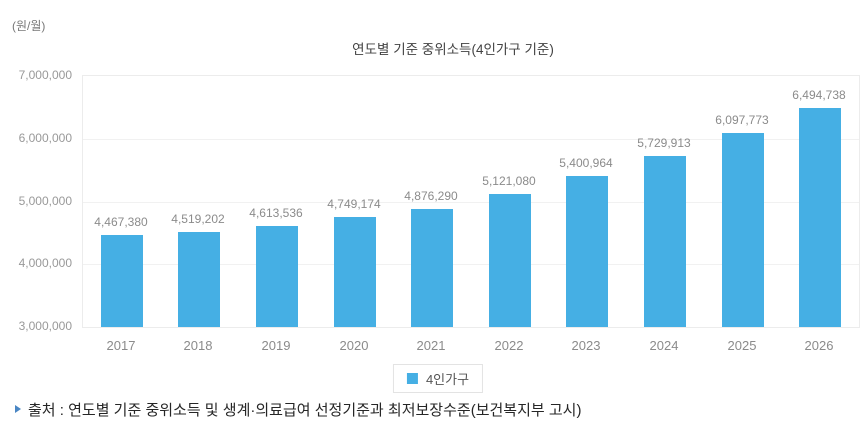  I want to click on bar-value-label: 5,121,080, so click(509, 181).